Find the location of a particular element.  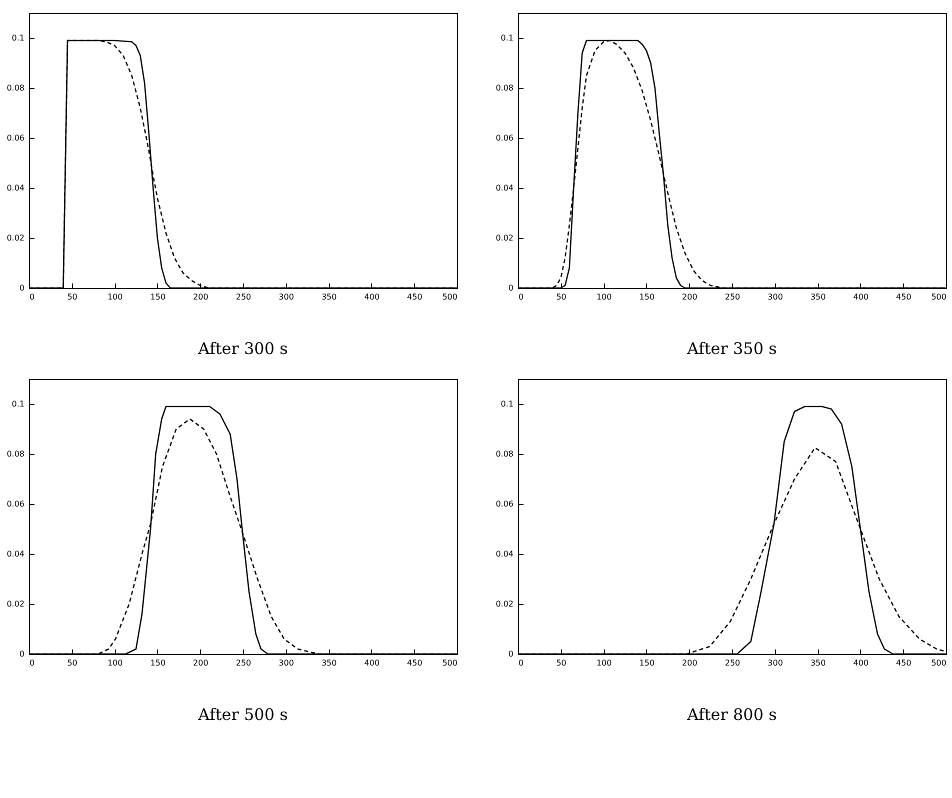

text: After 350 s is located at coordinates (731, 348).